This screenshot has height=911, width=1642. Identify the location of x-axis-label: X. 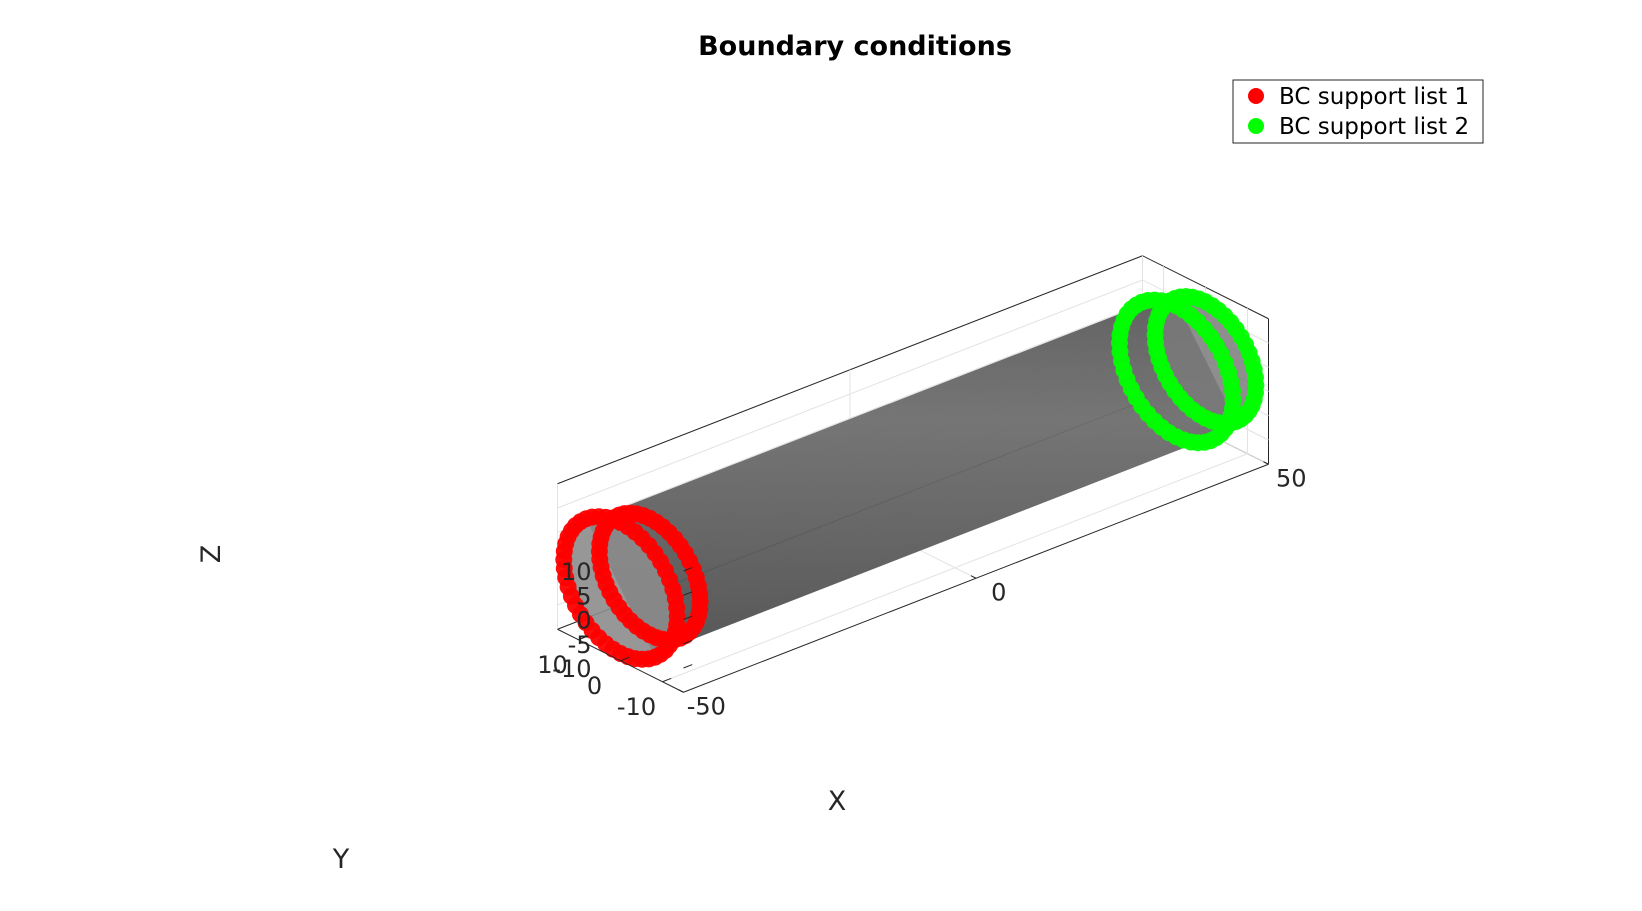
(837, 801).